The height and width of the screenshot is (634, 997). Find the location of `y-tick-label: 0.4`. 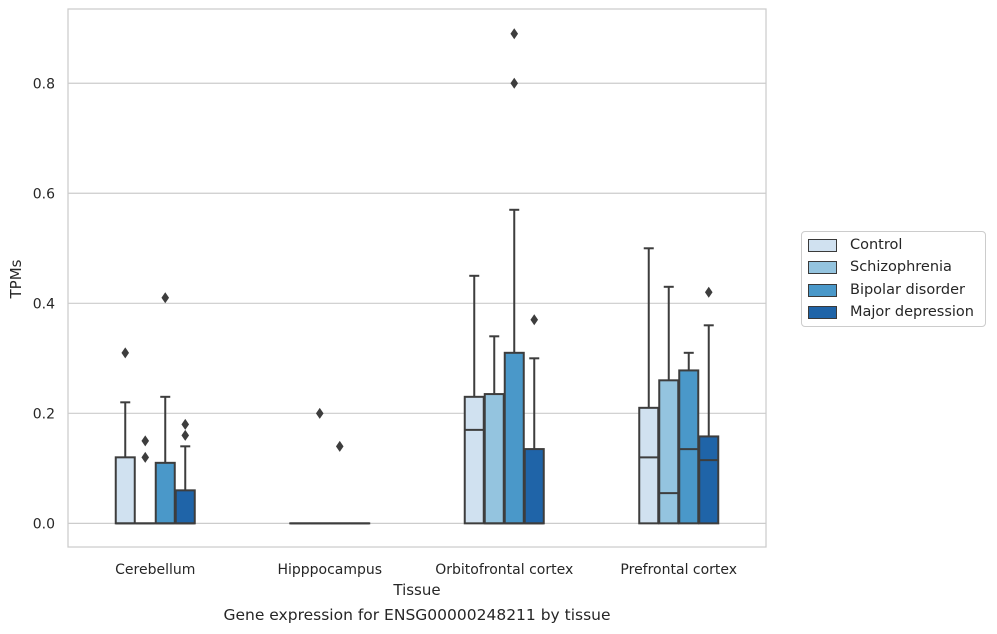

y-tick-label: 0.4 is located at coordinates (44, 304).